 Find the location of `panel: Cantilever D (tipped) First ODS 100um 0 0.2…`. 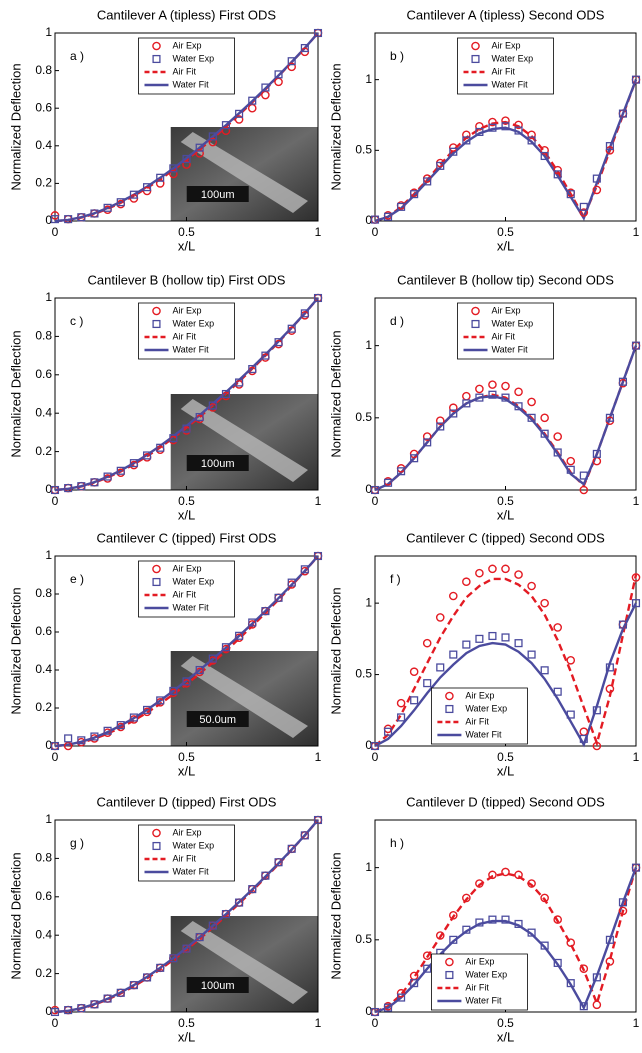

panel: Cantilever D (tipped) First ODS 100um 0 0.2… is located at coordinates (165, 919).